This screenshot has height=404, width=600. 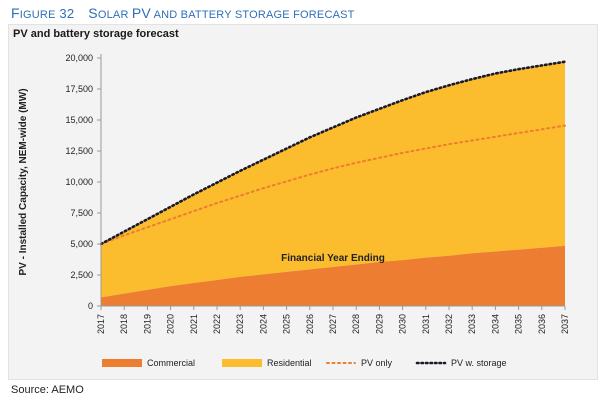 I want to click on figure-number-rest: IGURE, so click(x=37, y=15).